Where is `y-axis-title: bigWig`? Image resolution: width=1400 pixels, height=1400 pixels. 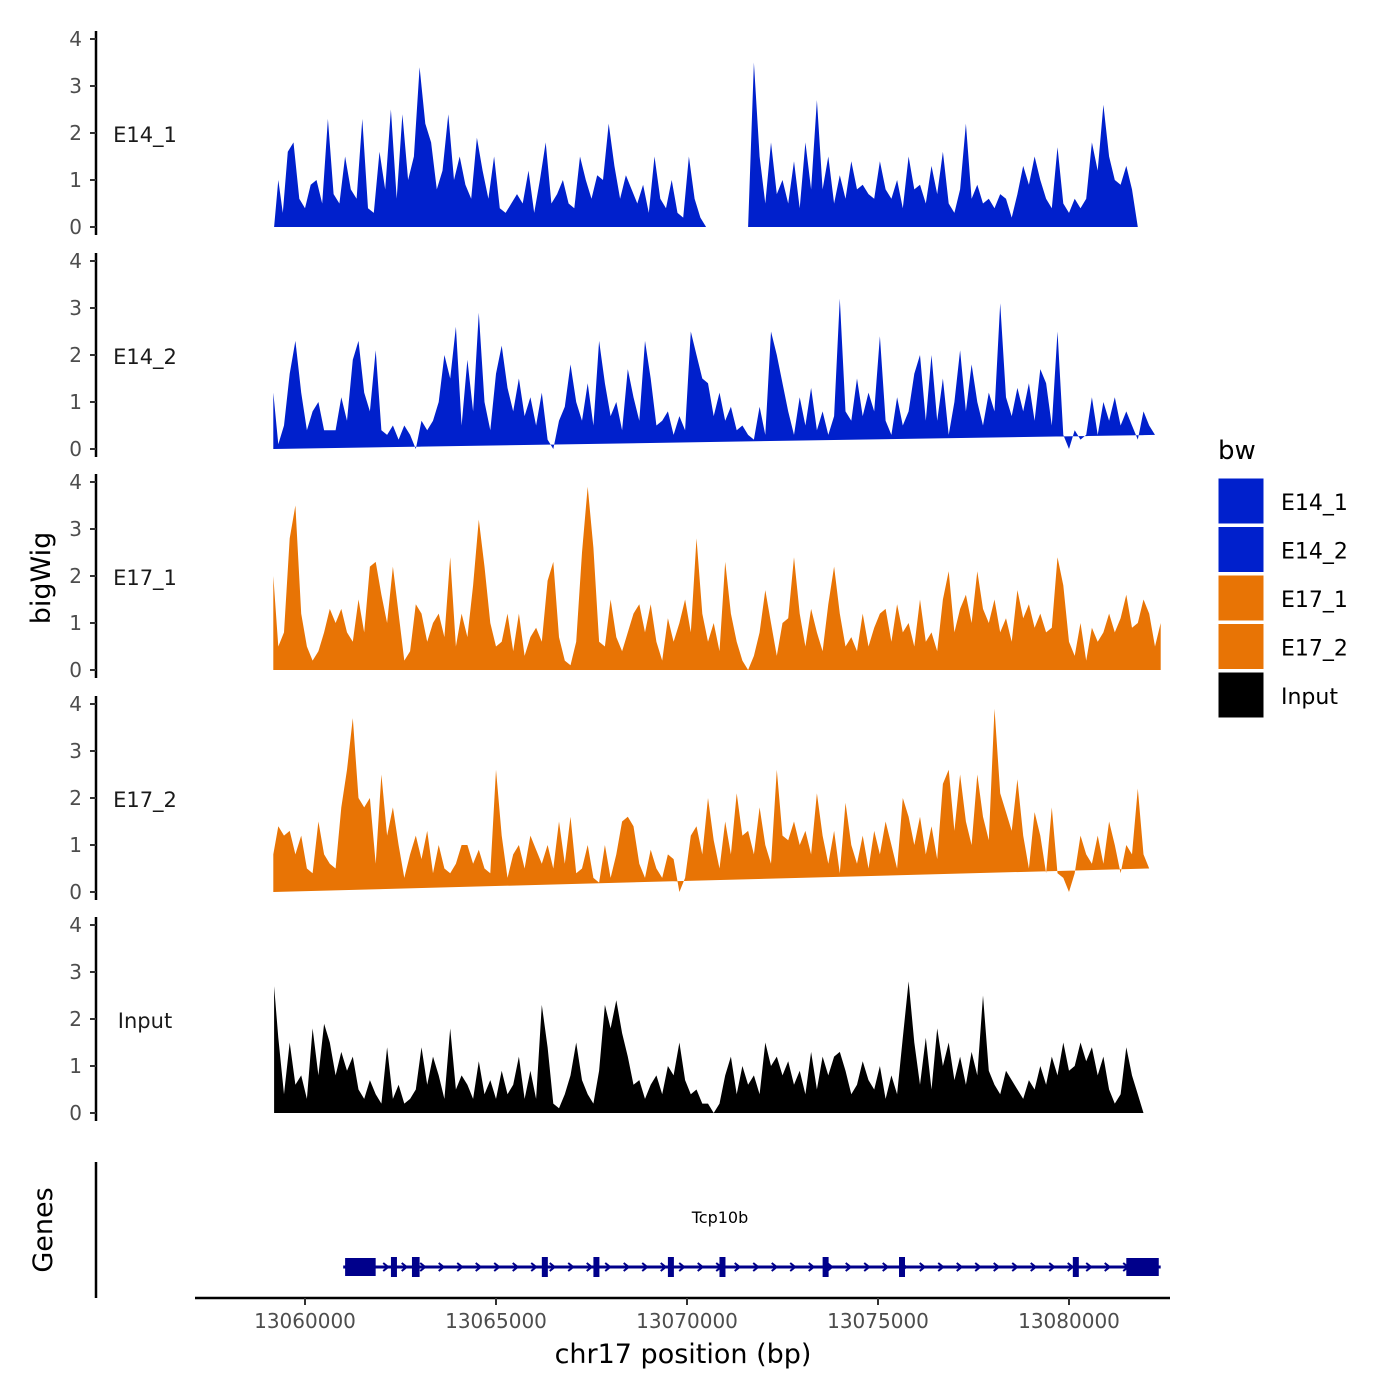 y-axis-title: bigWig is located at coordinates (41, 578).